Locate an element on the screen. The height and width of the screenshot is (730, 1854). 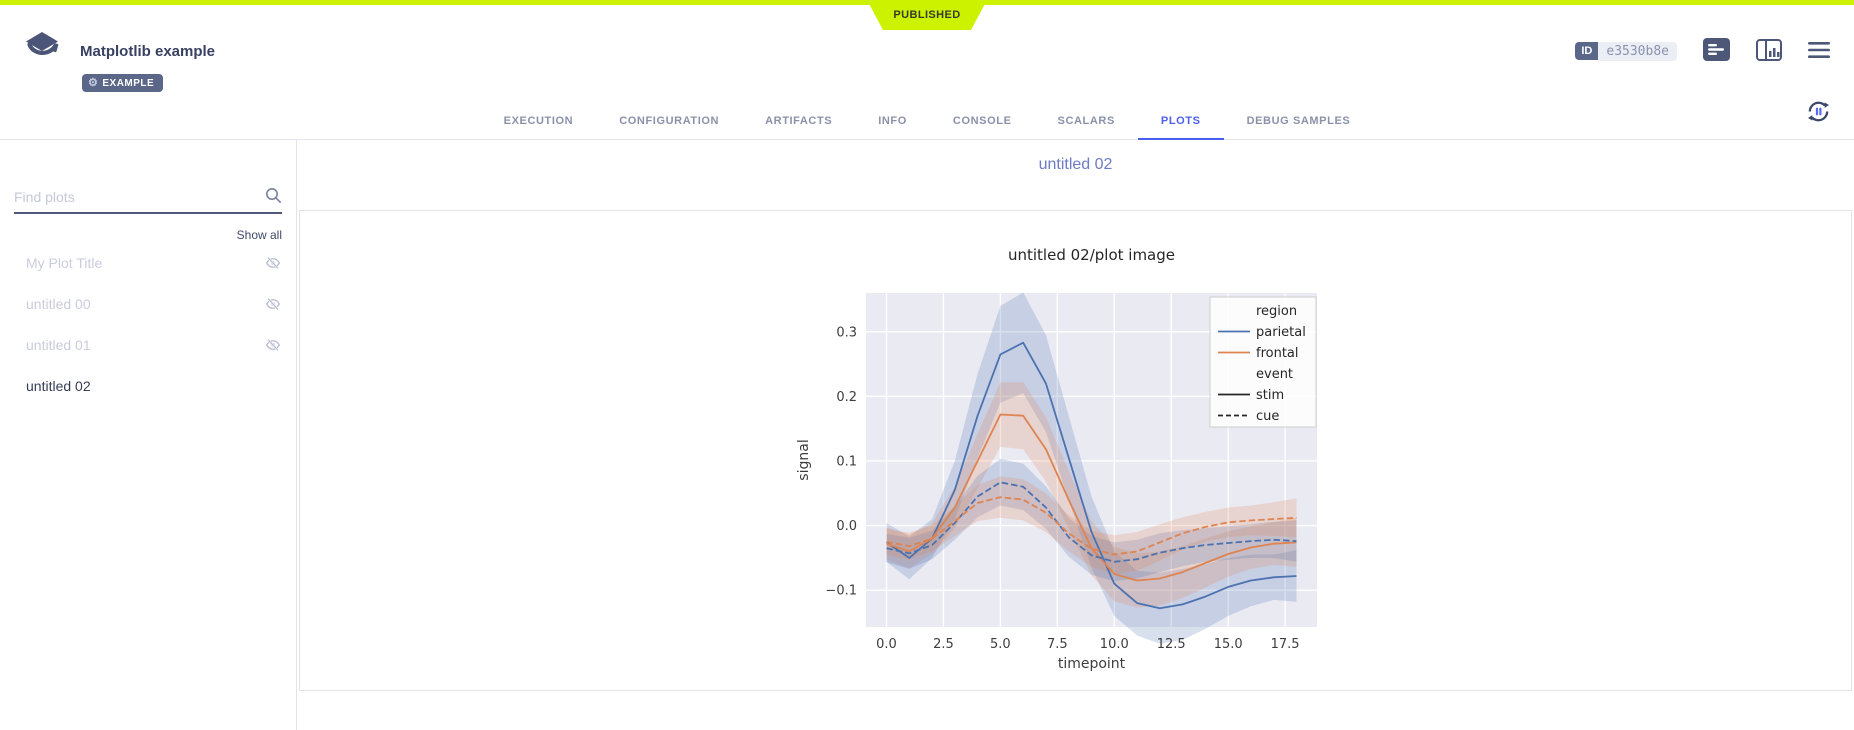
svg-text: parietal is located at coordinates (1281, 332).